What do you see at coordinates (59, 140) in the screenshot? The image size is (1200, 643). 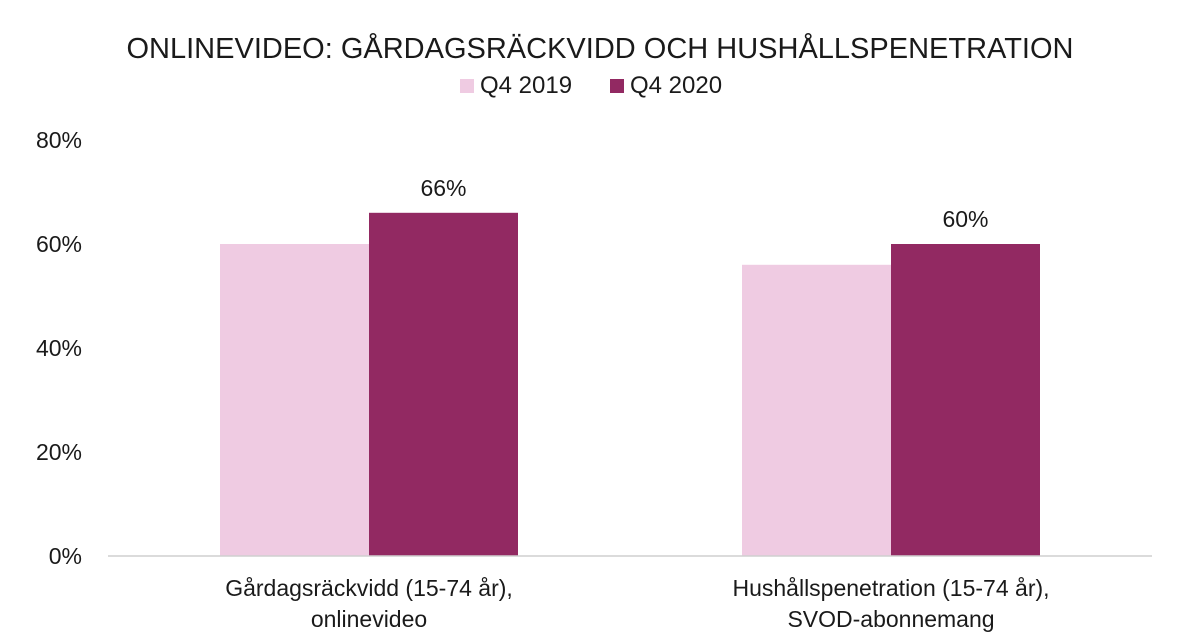 I see `y-tick-label: 80%` at bounding box center [59, 140].